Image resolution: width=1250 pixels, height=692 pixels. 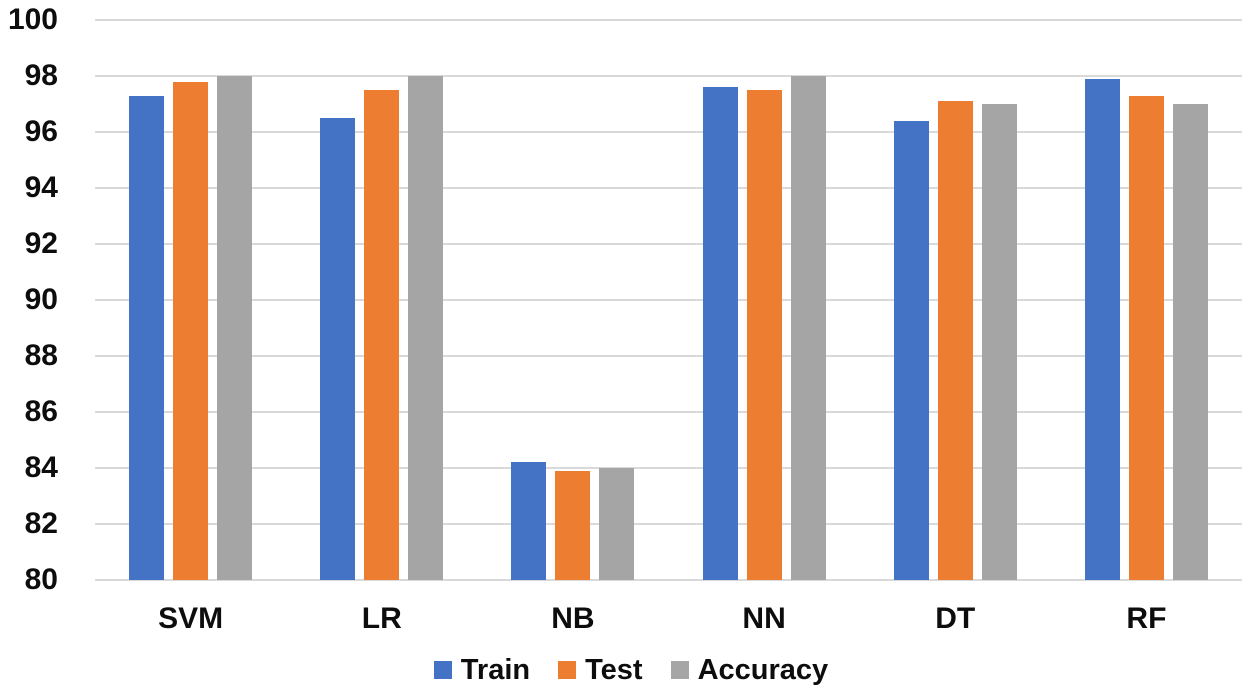 What do you see at coordinates (529, 521) in the screenshot?
I see `bar-nb-train` at bounding box center [529, 521].